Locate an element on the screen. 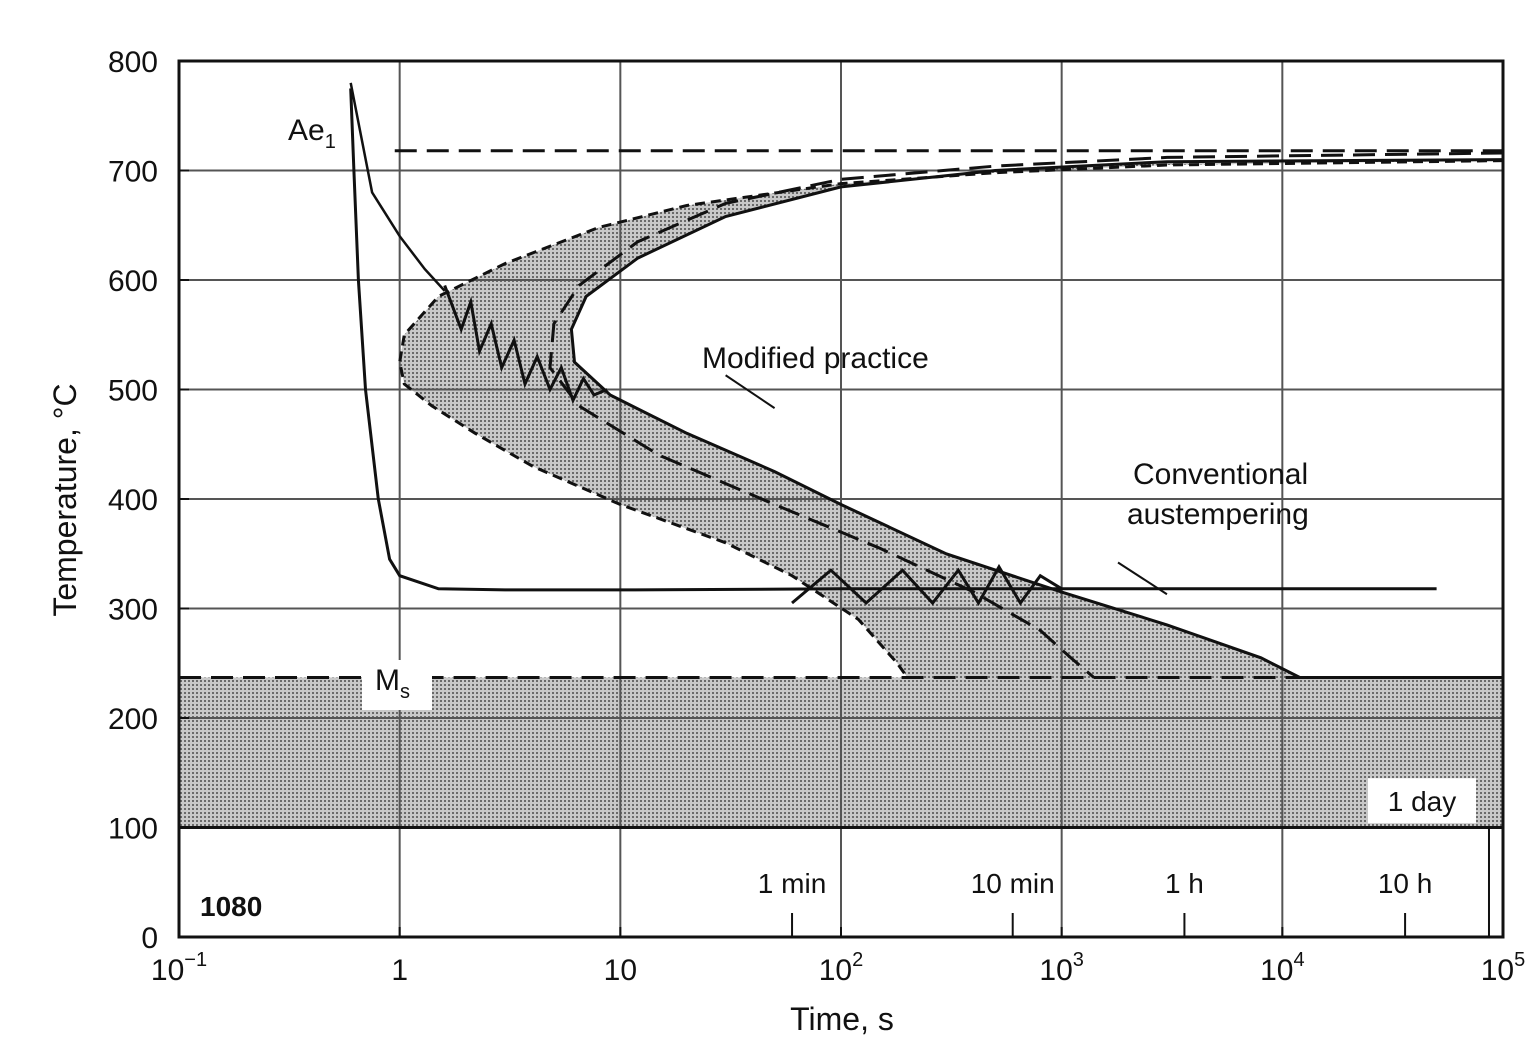 This screenshot has height=1047, width=1536. x-tick-label: 10 is located at coordinates (620, 970).